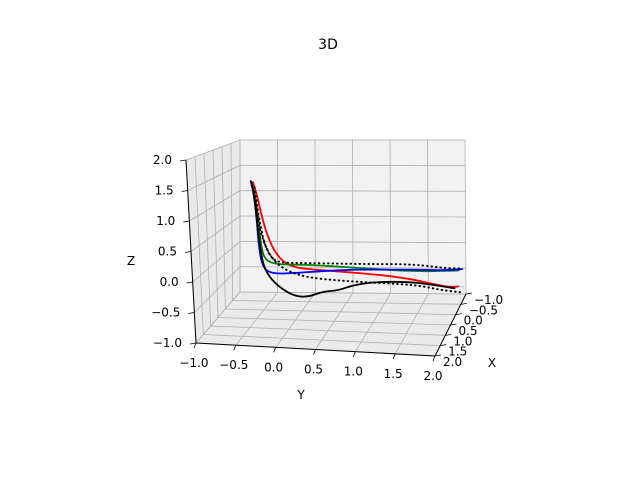  What do you see at coordinates (164, 191) in the screenshot?
I see `z-tick-label: 1.5` at bounding box center [164, 191].